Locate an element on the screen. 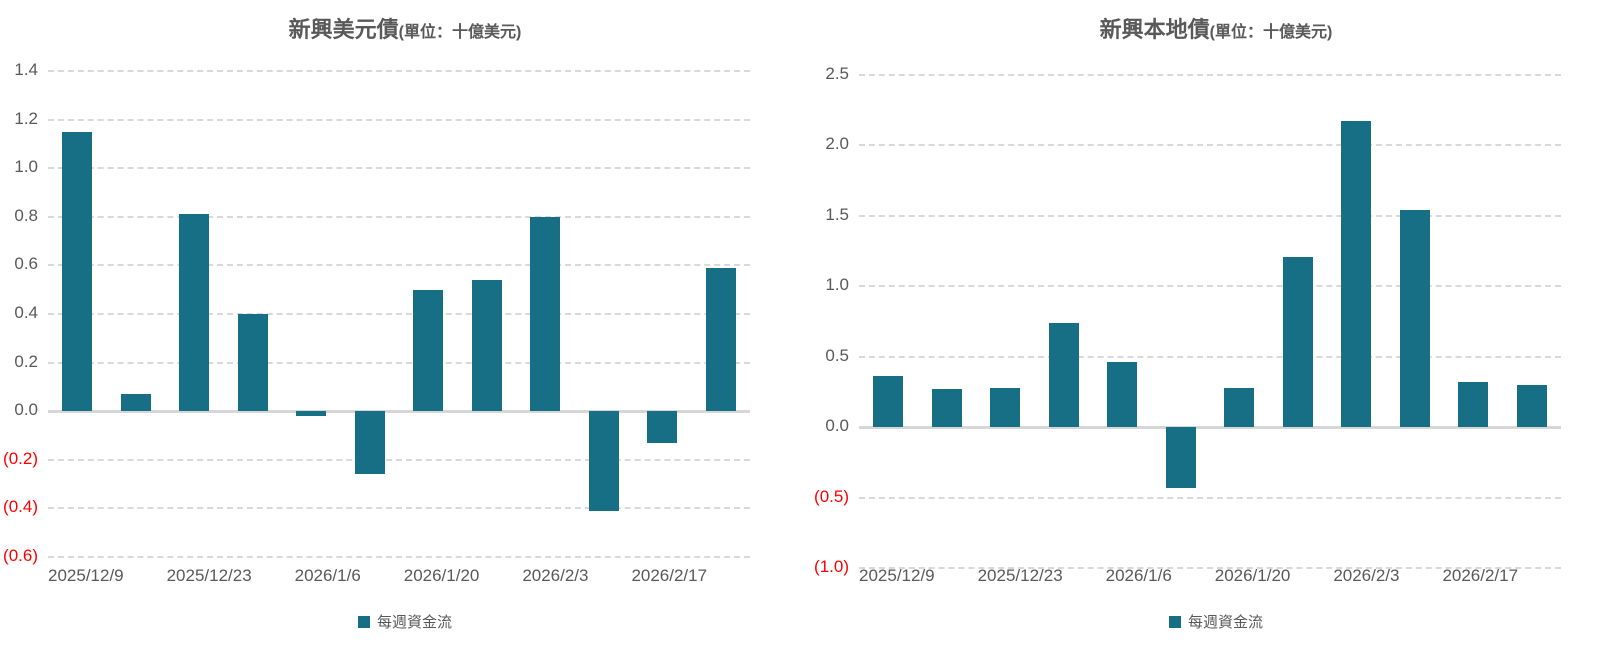  y-tick-label: 2.5 is located at coordinates (837, 73).